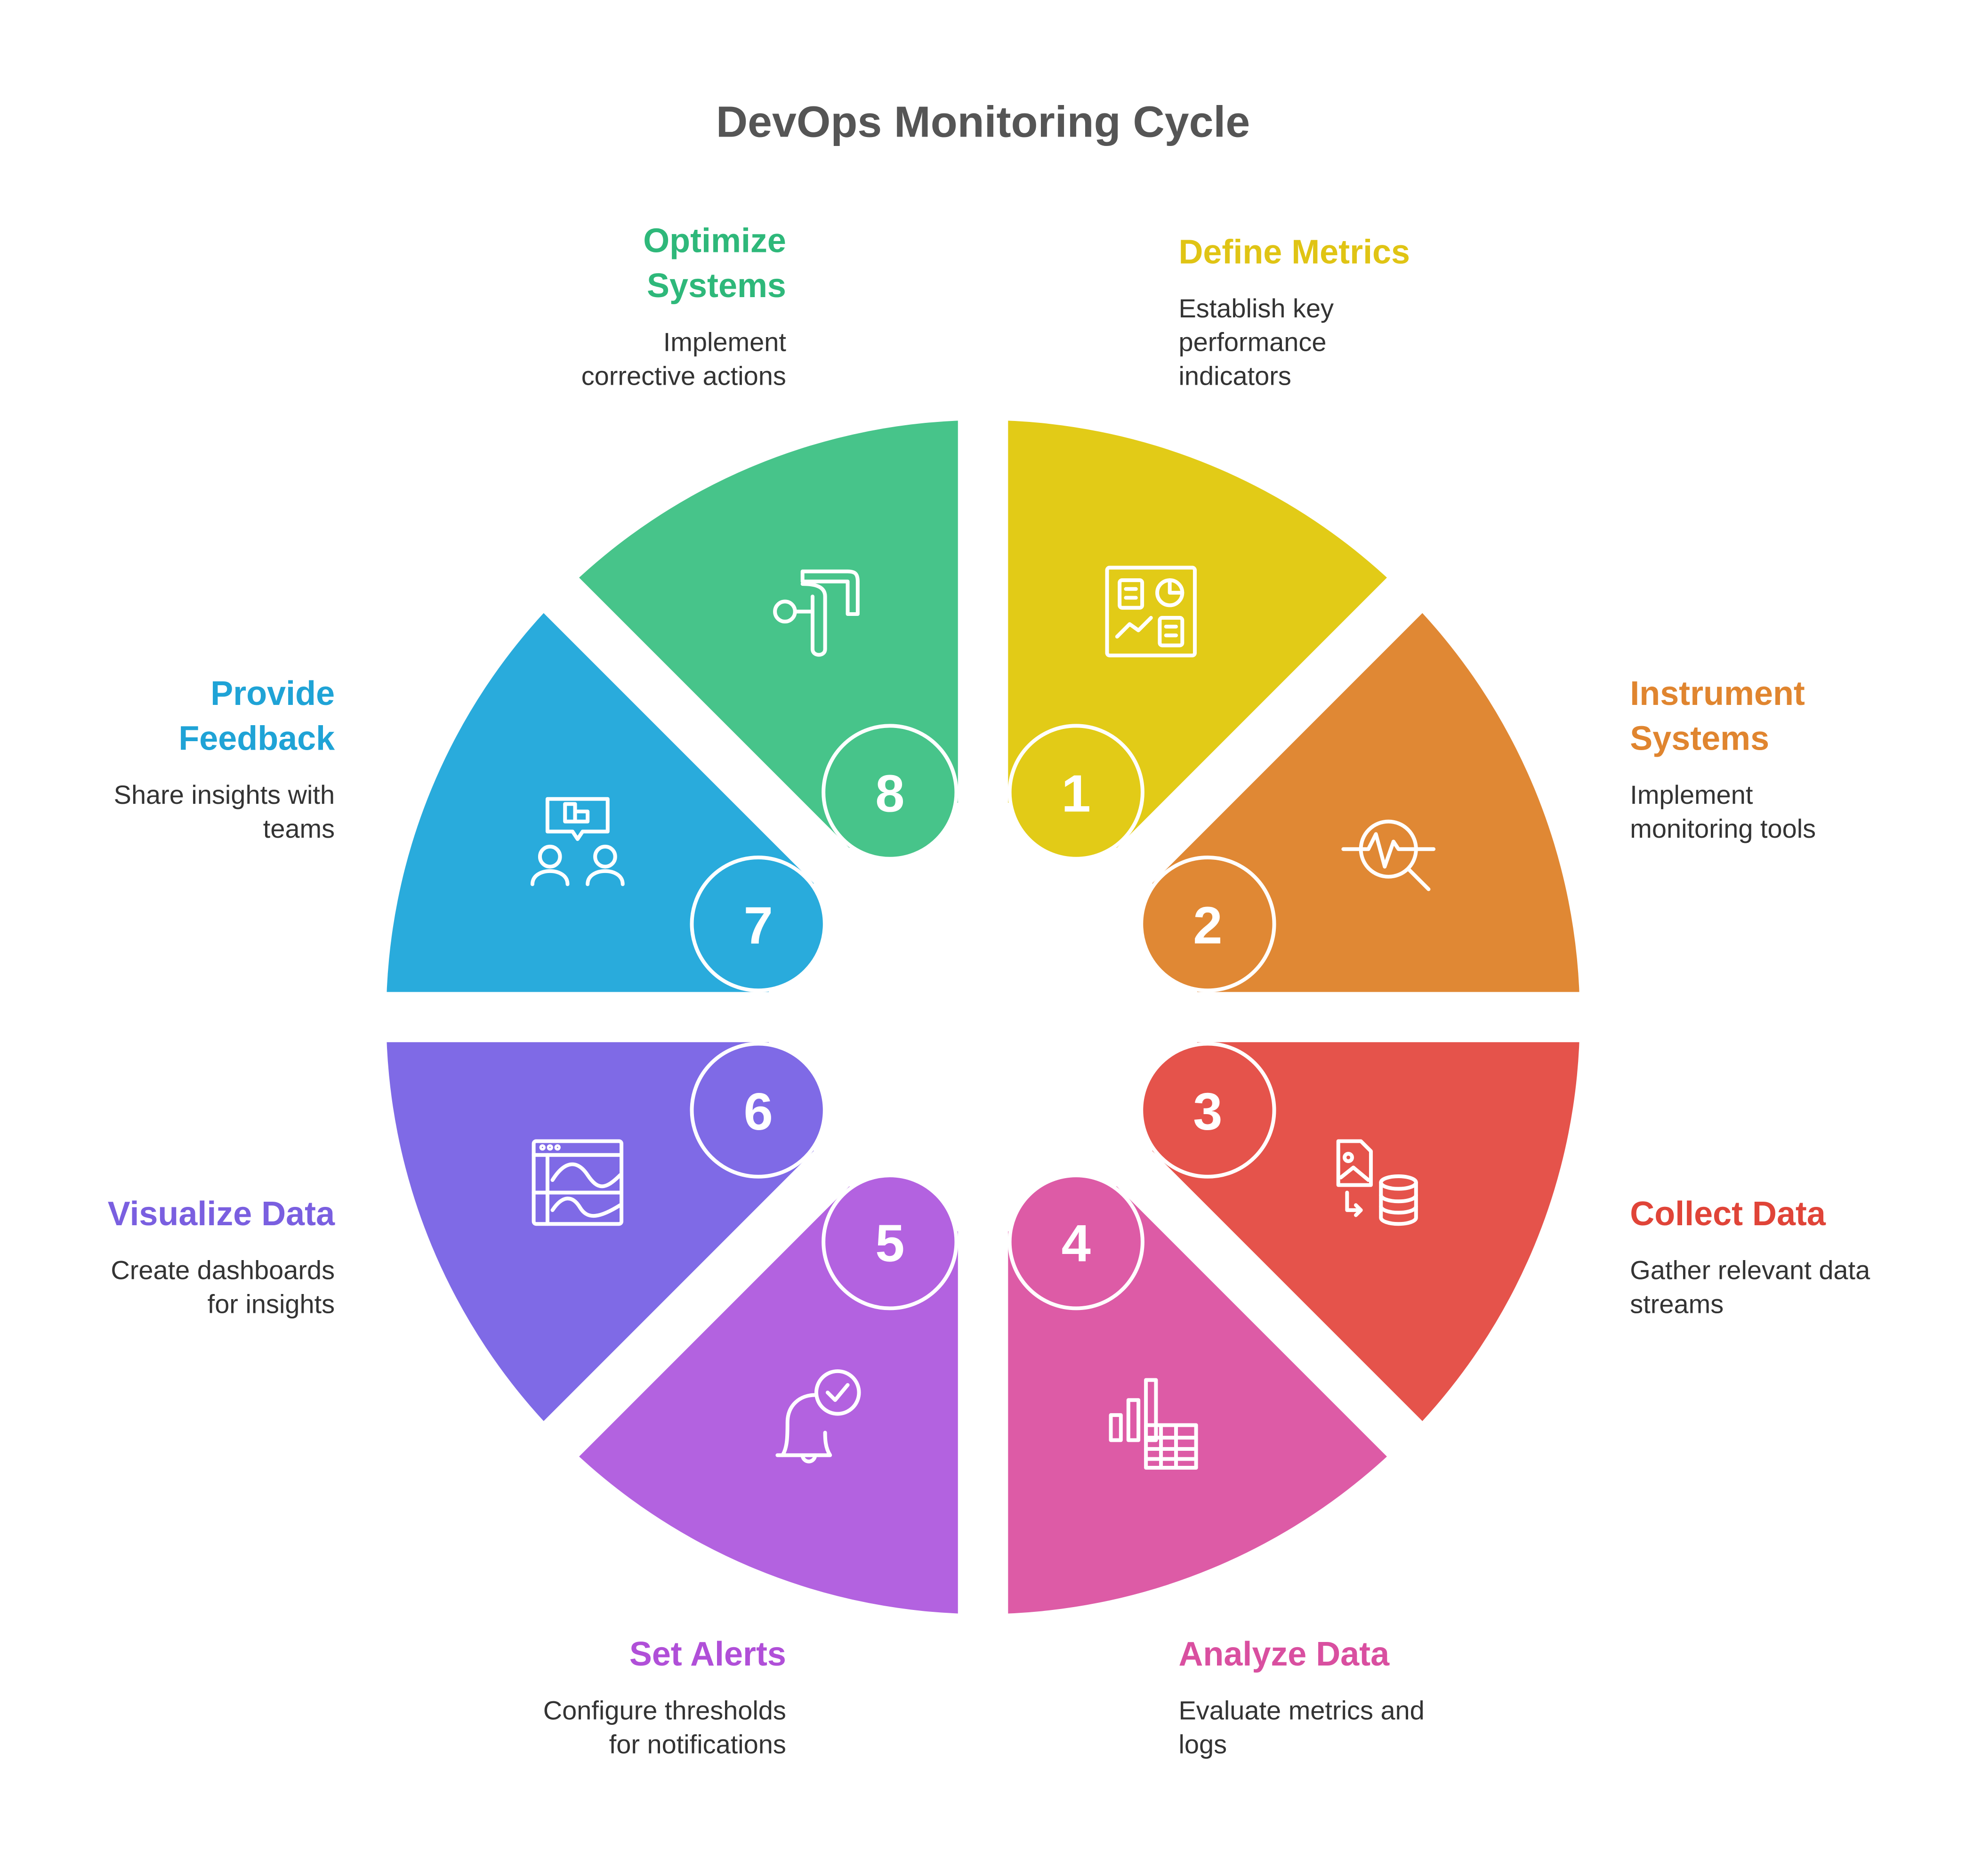 The width and height of the screenshot is (1966, 1876). Describe the element at coordinates (271, 1304) in the screenshot. I see `step-description: for insights` at that location.